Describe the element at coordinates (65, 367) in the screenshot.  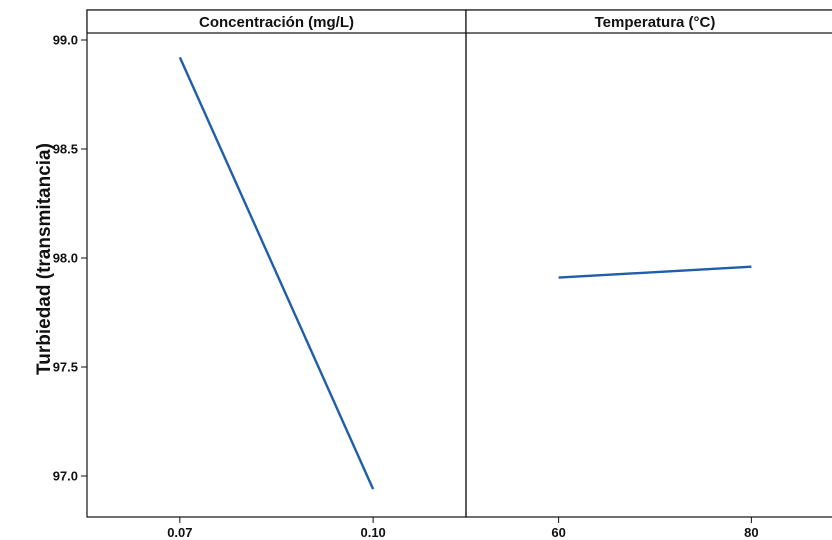
I see `y-tick-label: 97.5` at that location.